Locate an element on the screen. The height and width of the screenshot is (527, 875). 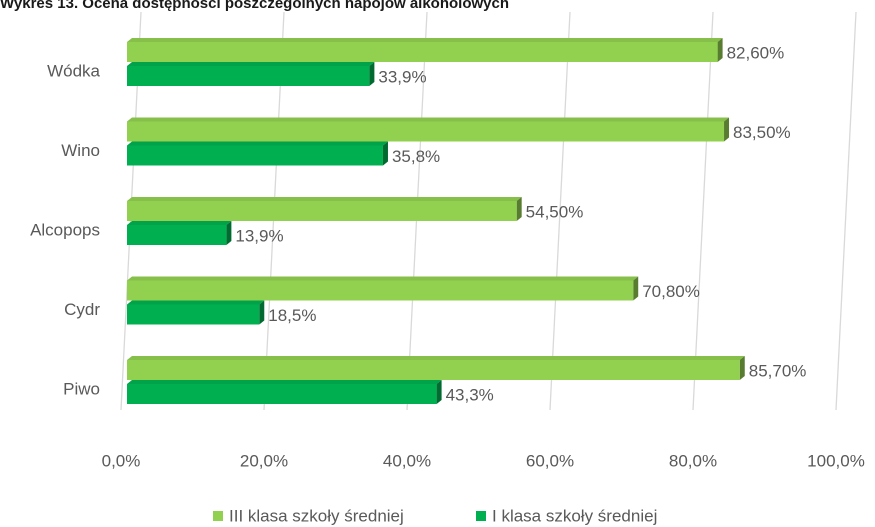
y-tick-label: Wódka is located at coordinates (73, 70).